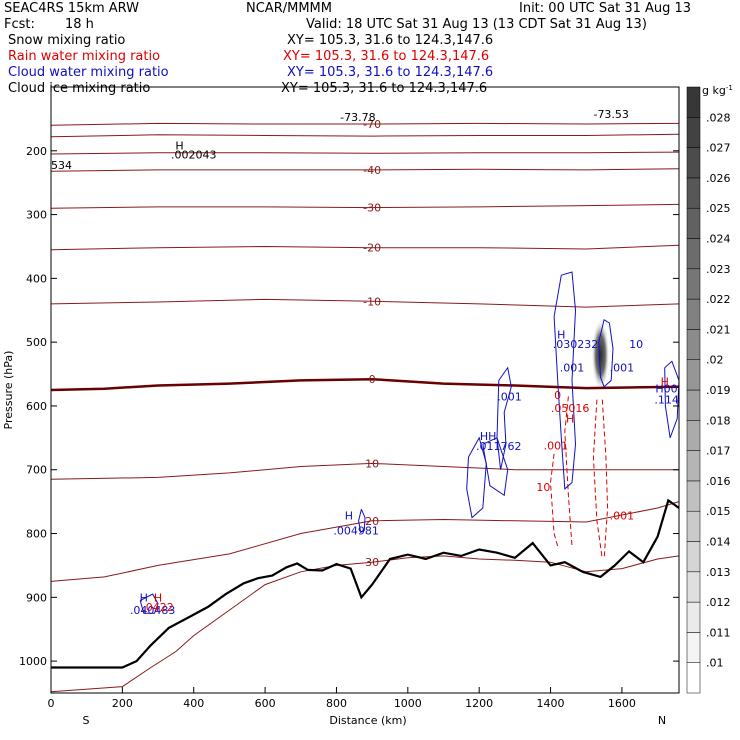 This screenshot has width=740, height=740. What do you see at coordinates (543, 487) in the screenshot?
I see `contour-annotation: 10` at bounding box center [543, 487].